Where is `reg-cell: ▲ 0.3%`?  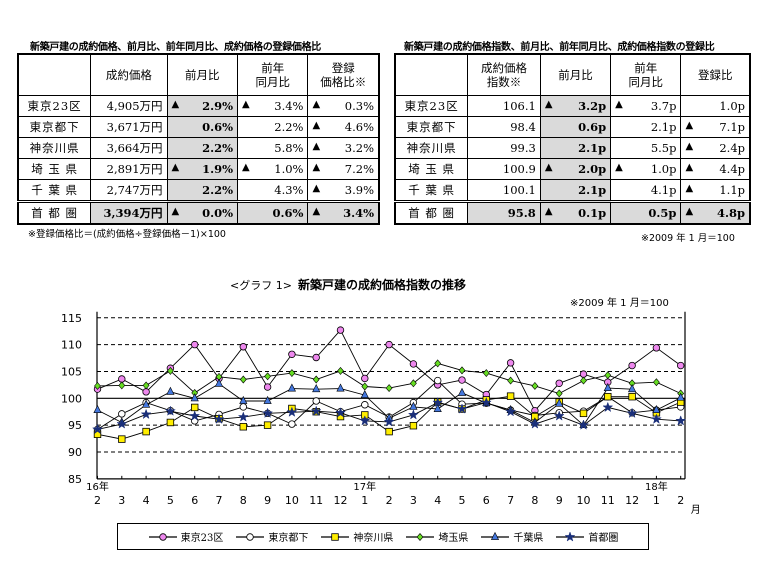 reg-cell: ▲ 0.3% is located at coordinates (343, 106).